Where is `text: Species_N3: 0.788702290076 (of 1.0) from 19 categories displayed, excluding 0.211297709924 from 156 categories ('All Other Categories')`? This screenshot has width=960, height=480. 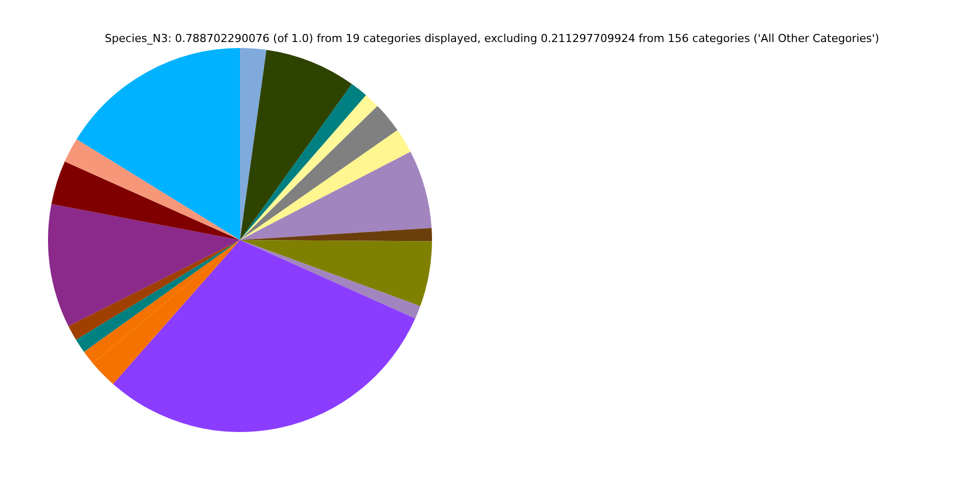 text: Species_N3: 0.788702290076 (of 1.0) from 19 categories displayed, excluding 0.211297709924 from 156 categories ('All Other Categories') is located at coordinates (492, 38).